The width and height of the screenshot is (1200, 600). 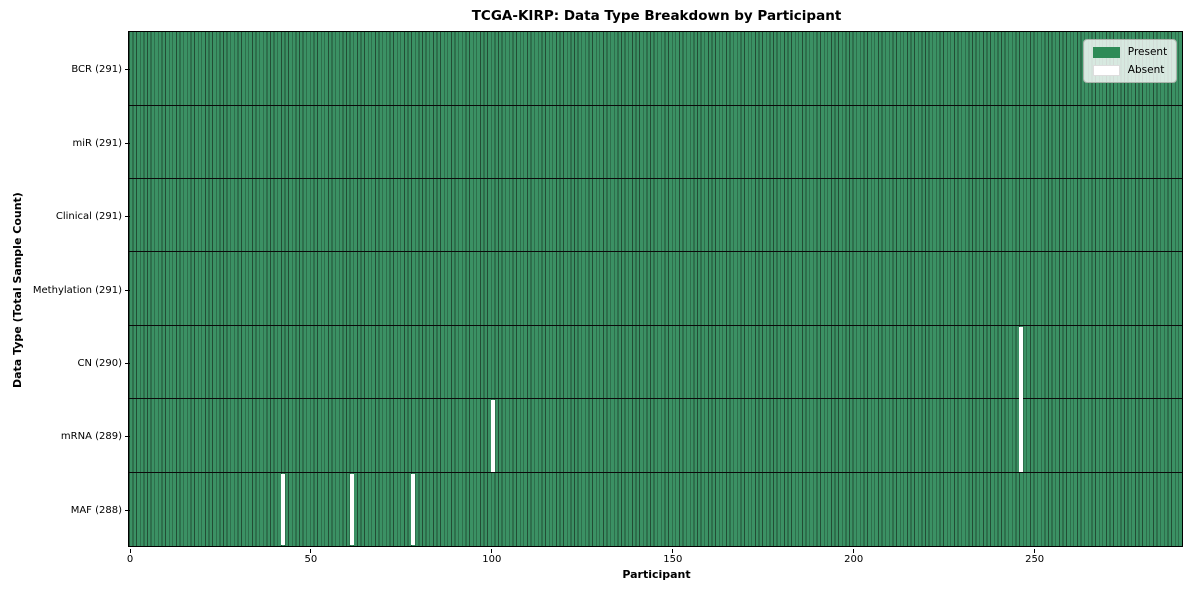 What do you see at coordinates (1035, 559) in the screenshot?
I see `x-tick-label: 250` at bounding box center [1035, 559].